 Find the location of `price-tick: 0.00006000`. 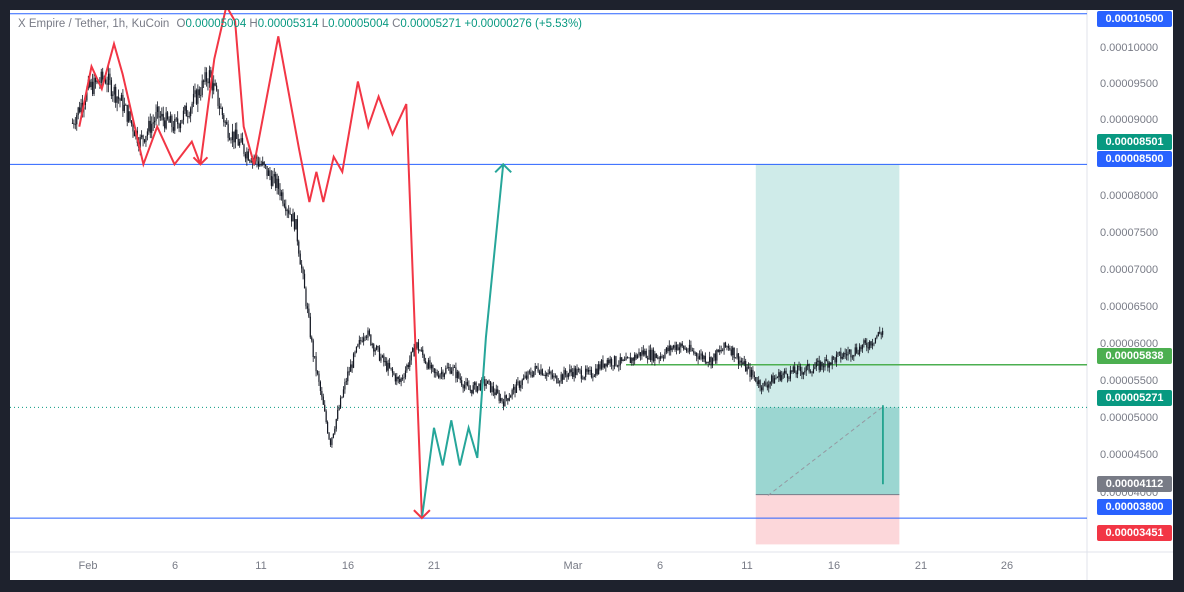

price-tick: 0.00006000 is located at coordinates (1129, 344).